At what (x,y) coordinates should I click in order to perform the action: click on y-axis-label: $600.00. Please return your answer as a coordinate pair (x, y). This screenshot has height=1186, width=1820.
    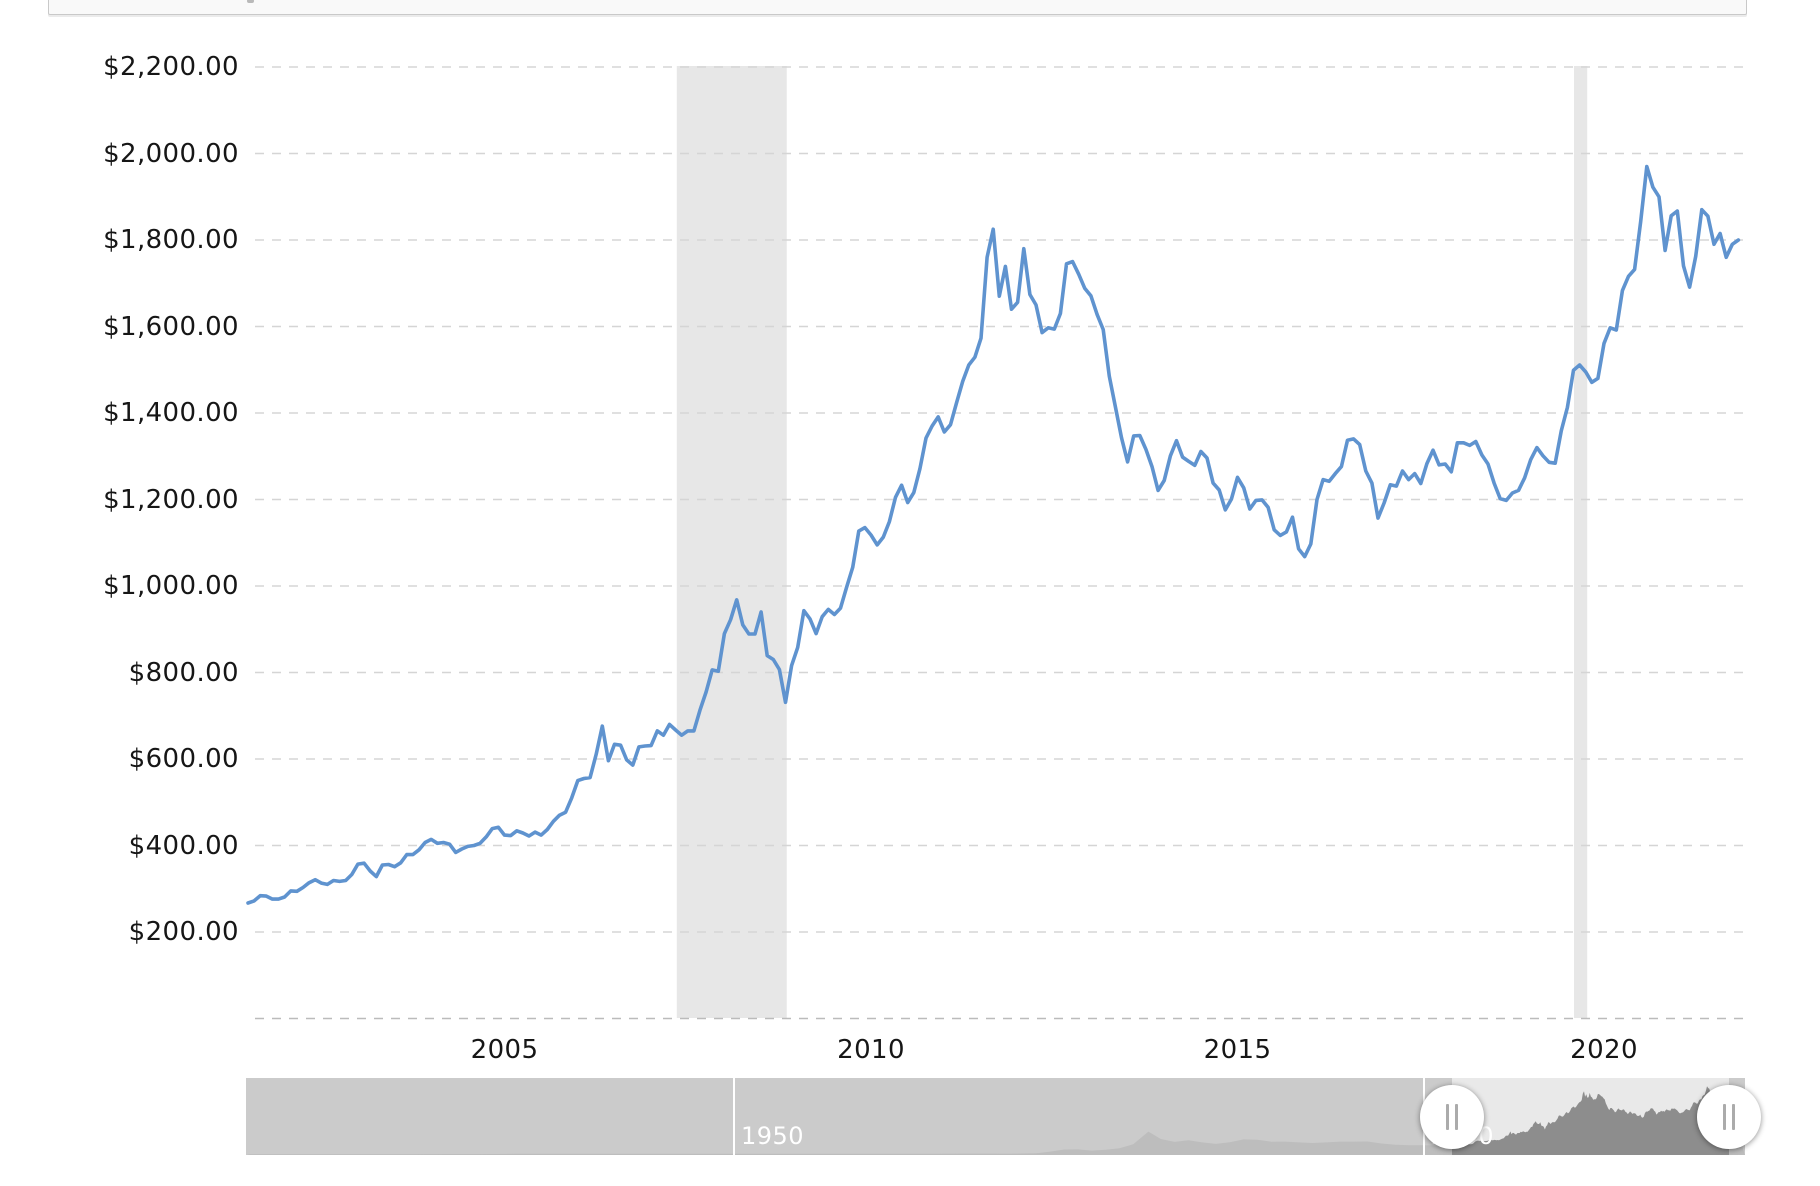
    Looking at the image, I should click on (183, 759).